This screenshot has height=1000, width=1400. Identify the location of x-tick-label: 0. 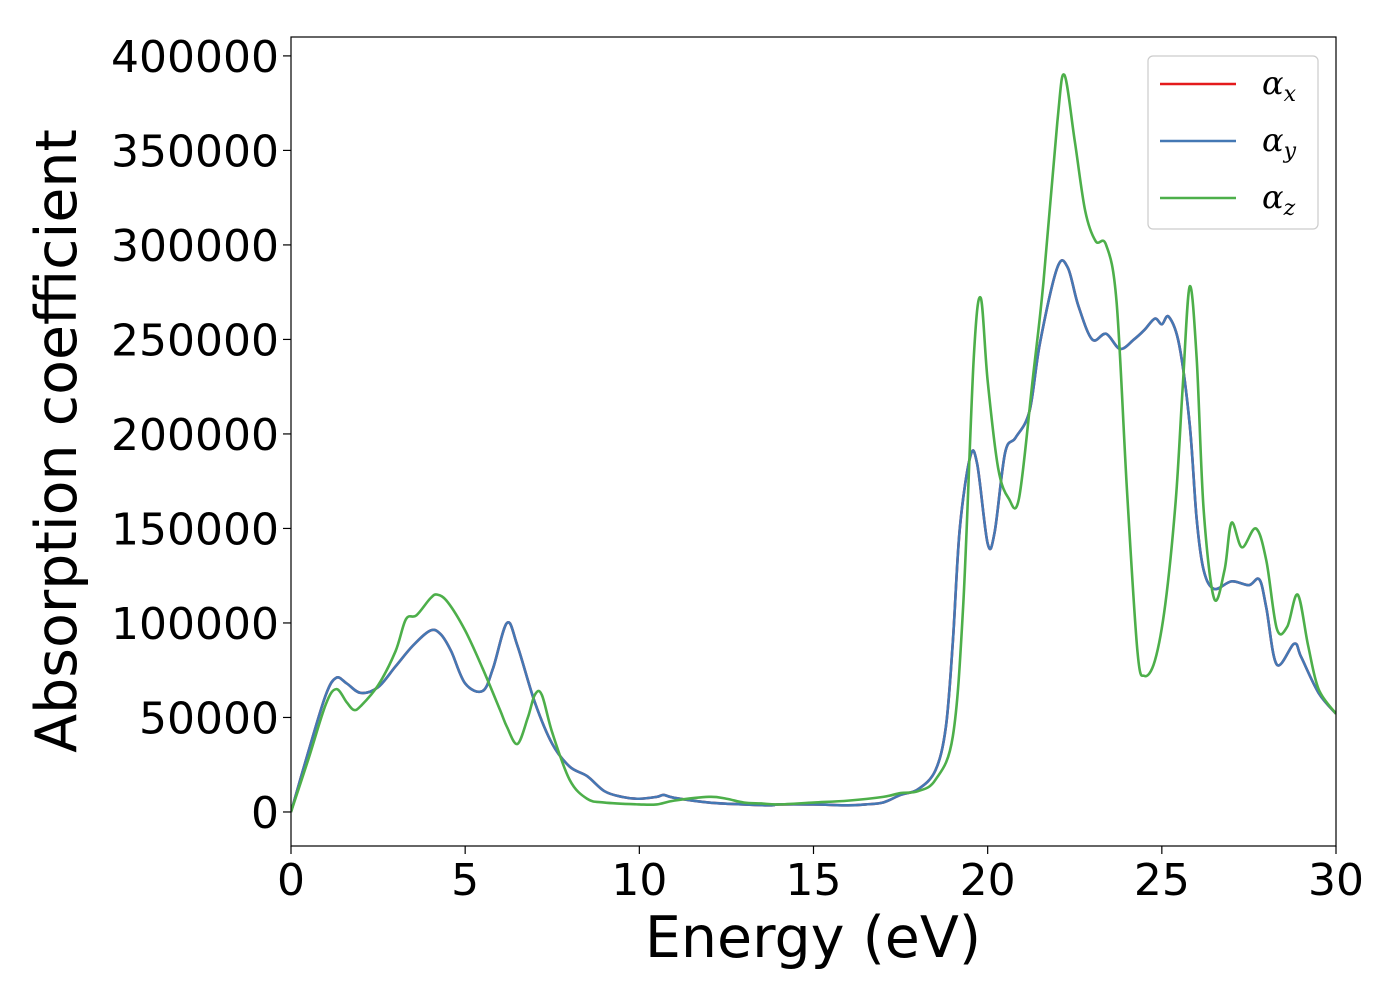
(291, 880).